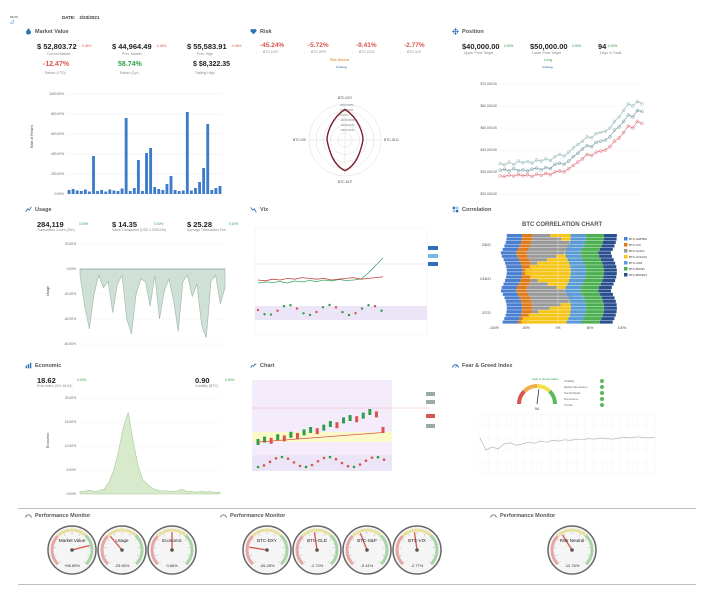  I want to click on vix-candlestick-chart, so click(345, 282).